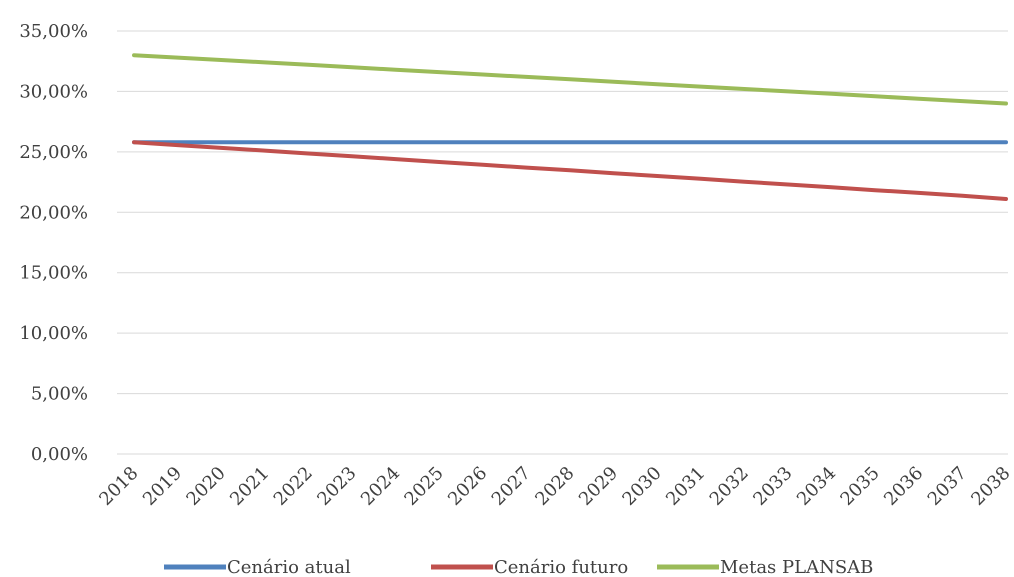 This screenshot has height=577, width=1014. What do you see at coordinates (249, 486) in the screenshot?
I see `x-tick-label: 2021` at bounding box center [249, 486].